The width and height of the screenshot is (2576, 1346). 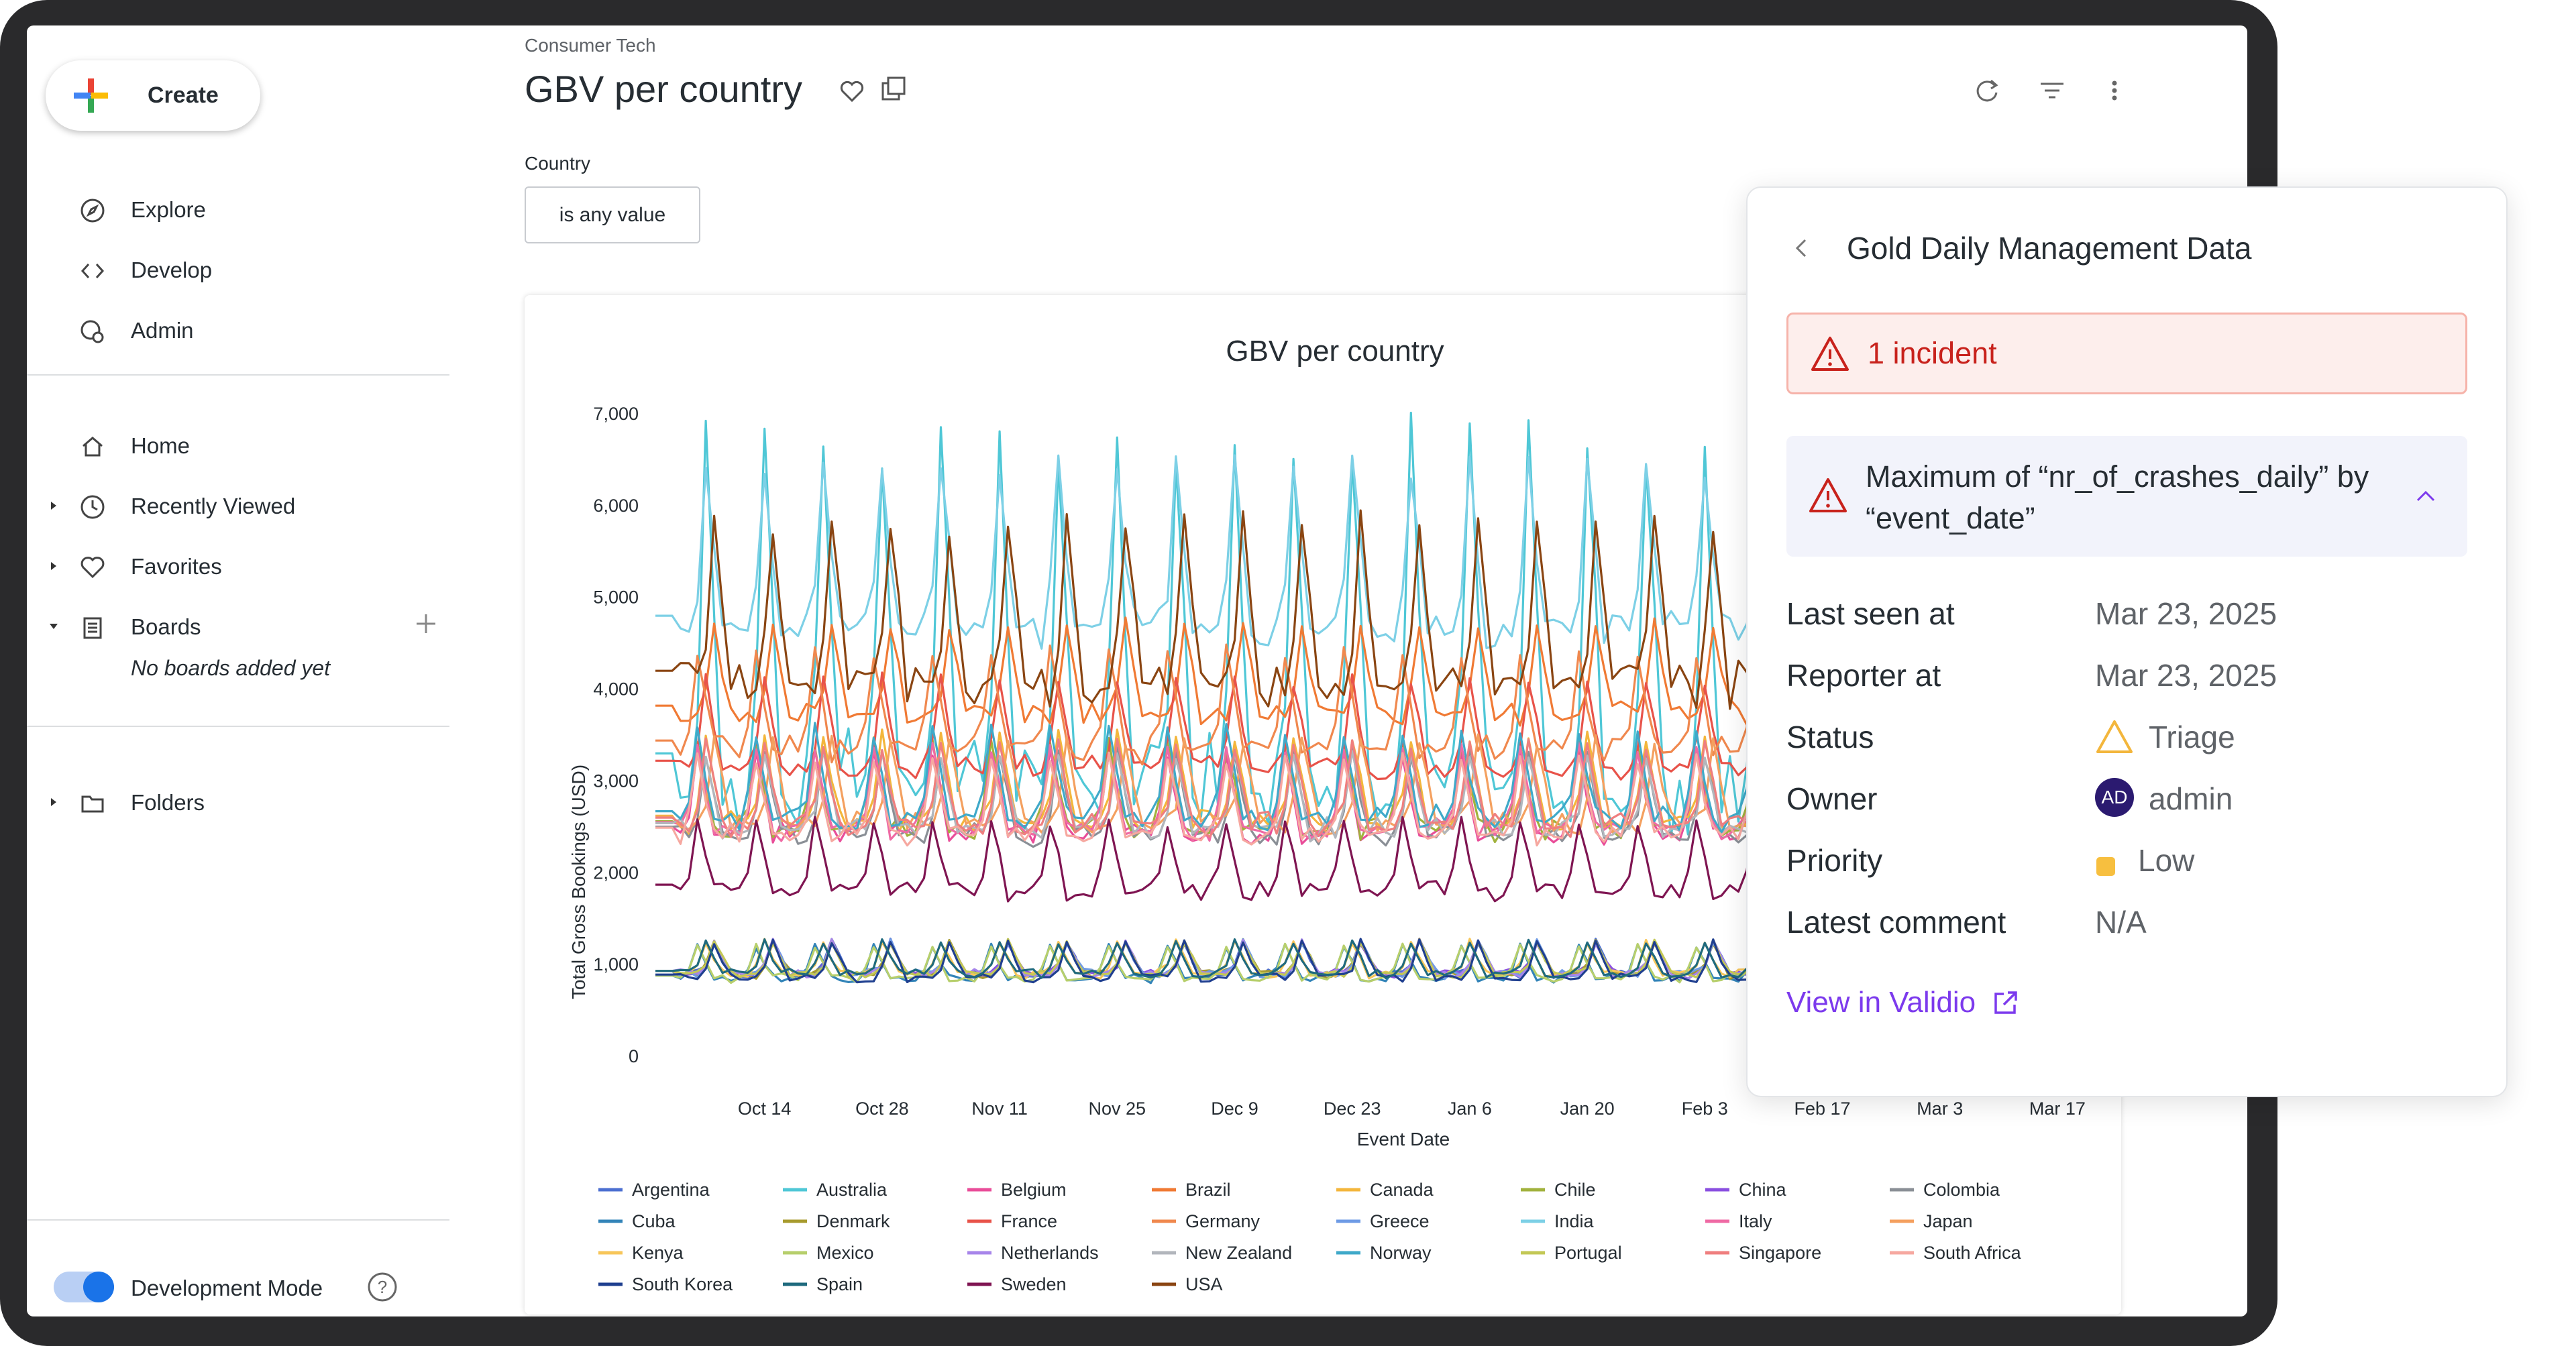 I want to click on legend-item: Sweden, so click(x=1017, y=1284).